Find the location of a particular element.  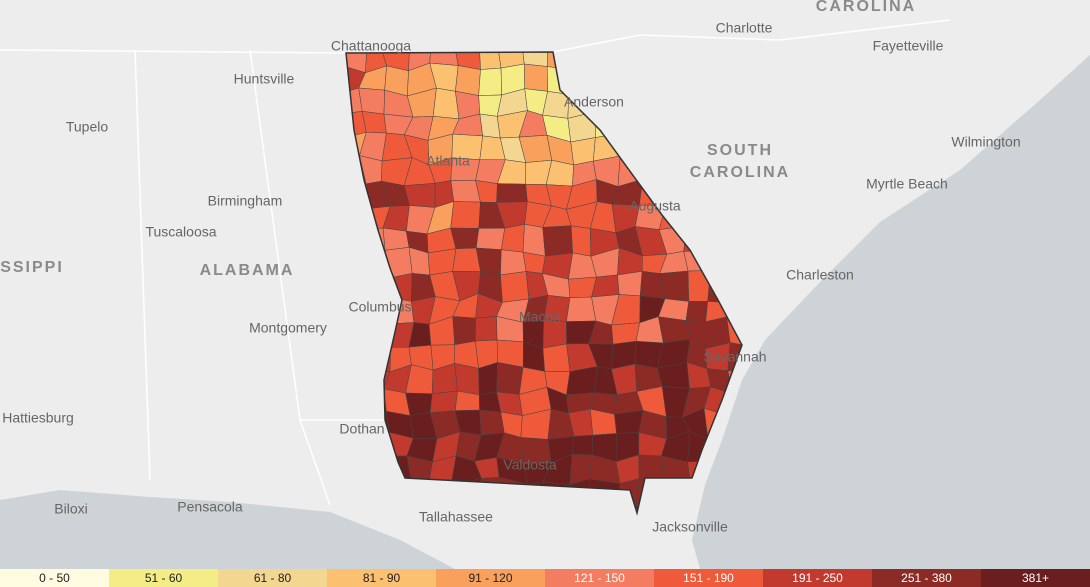

legend-item: 61 - 80 is located at coordinates (272, 578).